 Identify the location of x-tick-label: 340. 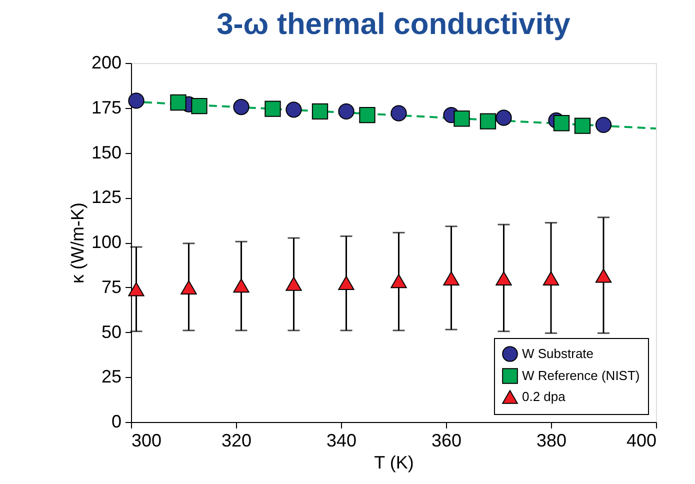
(341, 440).